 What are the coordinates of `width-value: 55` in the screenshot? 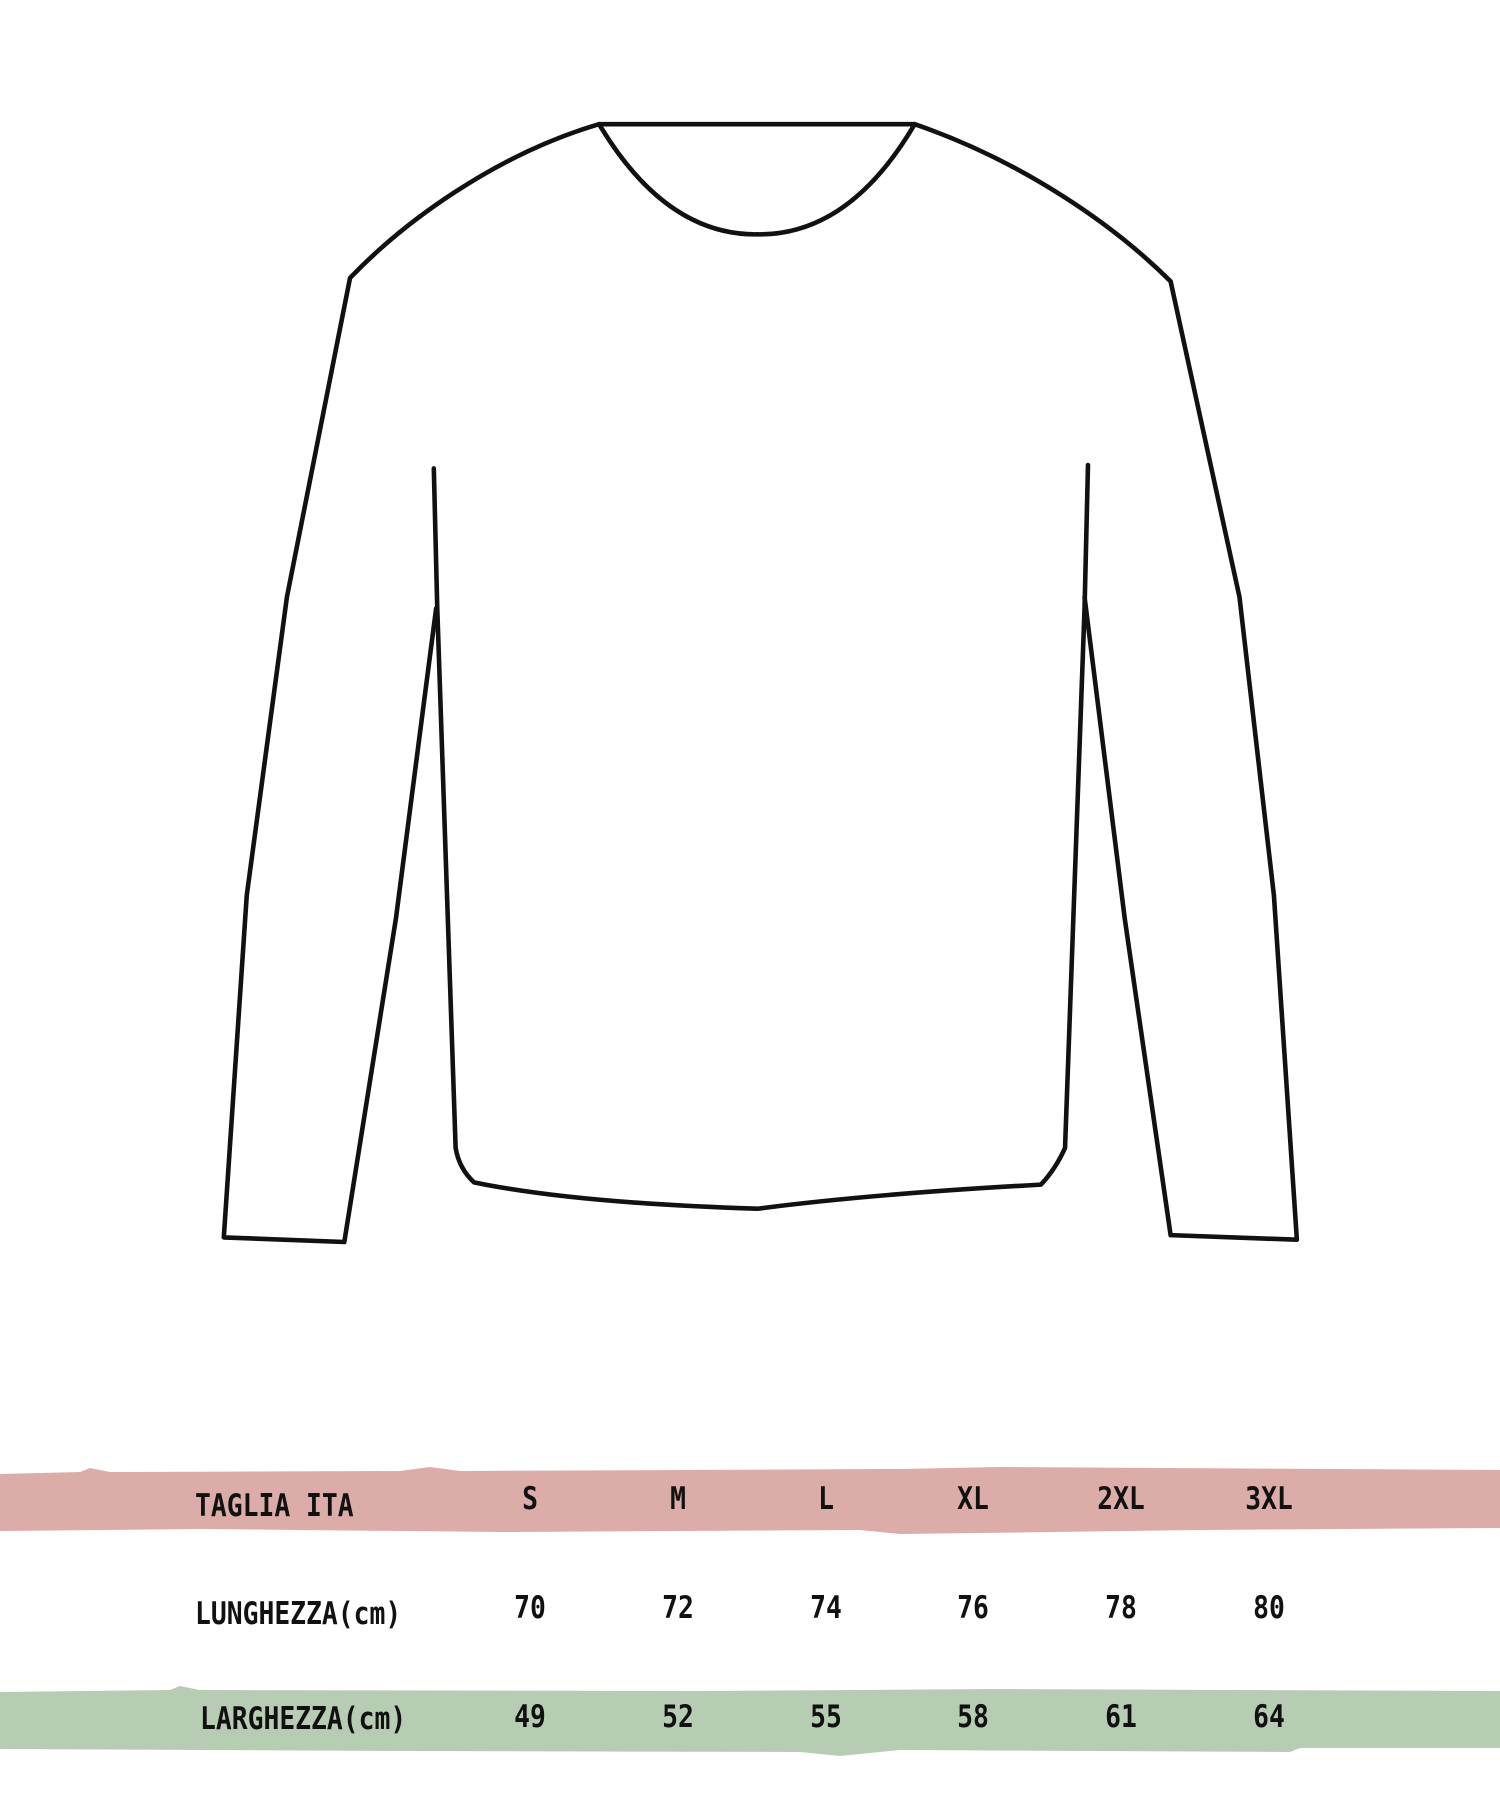 It's located at (826, 1717).